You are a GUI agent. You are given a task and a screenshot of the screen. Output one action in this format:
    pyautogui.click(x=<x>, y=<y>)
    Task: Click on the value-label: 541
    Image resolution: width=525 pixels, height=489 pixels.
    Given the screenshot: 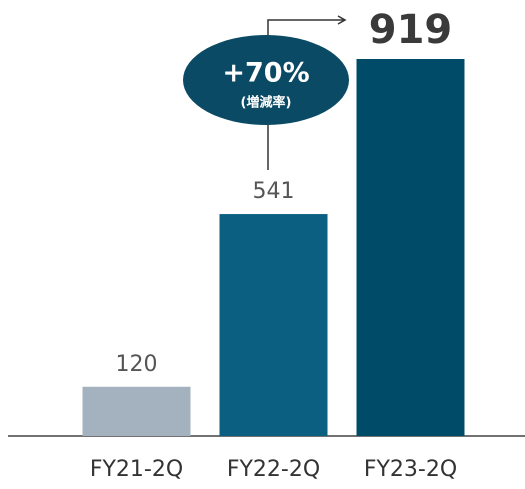 What is the action you would take?
    pyautogui.click(x=274, y=191)
    